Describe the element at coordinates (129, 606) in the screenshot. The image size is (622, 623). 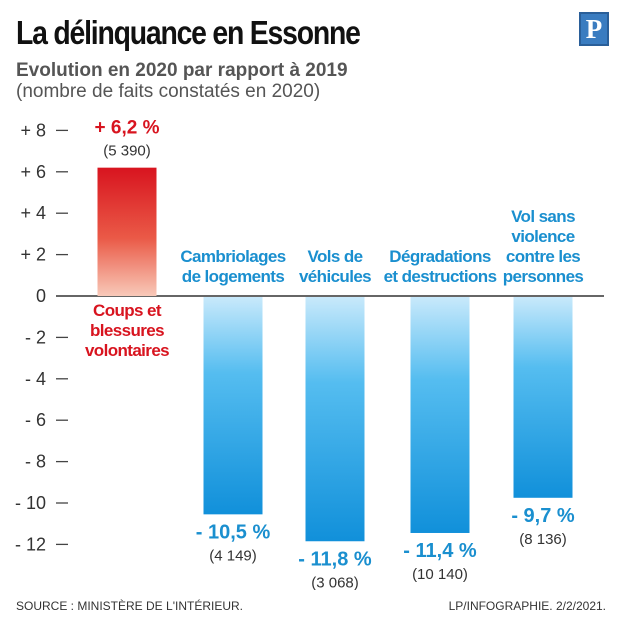
I see `source-note: SOURCE : MINISTÈRE DE L'INTÉRIEUR.` at that location.